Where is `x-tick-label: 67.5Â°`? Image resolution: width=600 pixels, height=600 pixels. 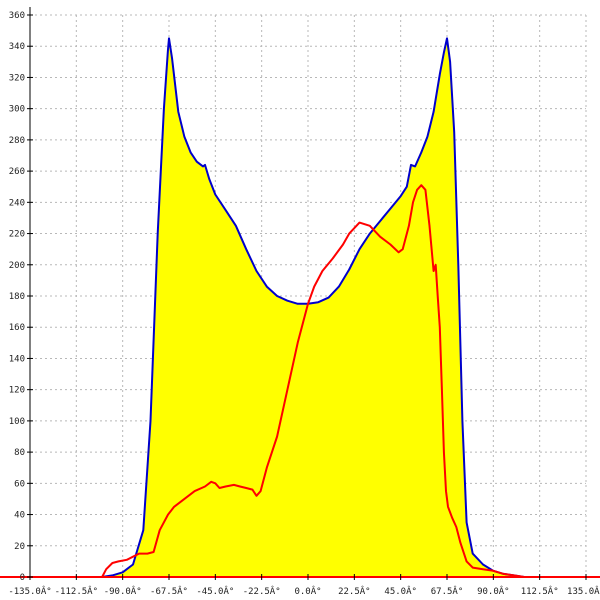
x-tick-label: 67.5Â° is located at coordinates (447, 591).